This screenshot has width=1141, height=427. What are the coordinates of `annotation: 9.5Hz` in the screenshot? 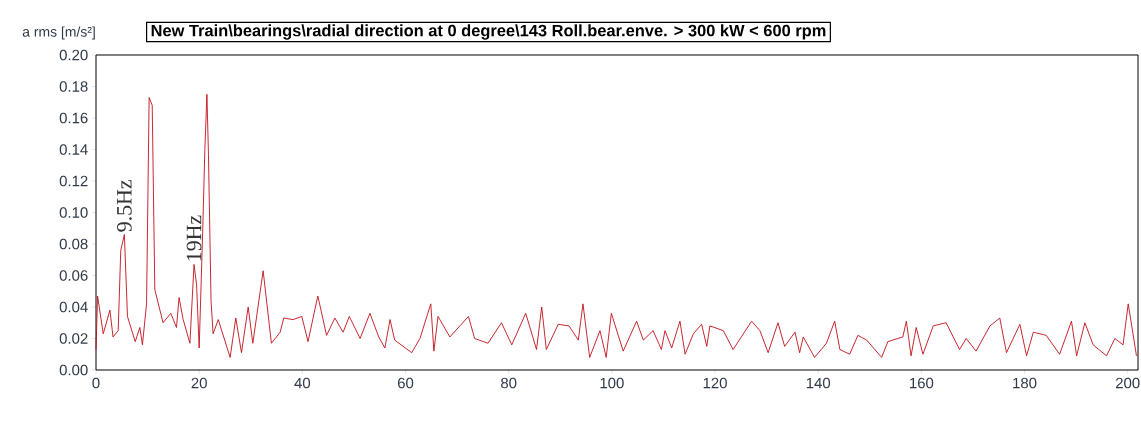 It's located at (124, 206).